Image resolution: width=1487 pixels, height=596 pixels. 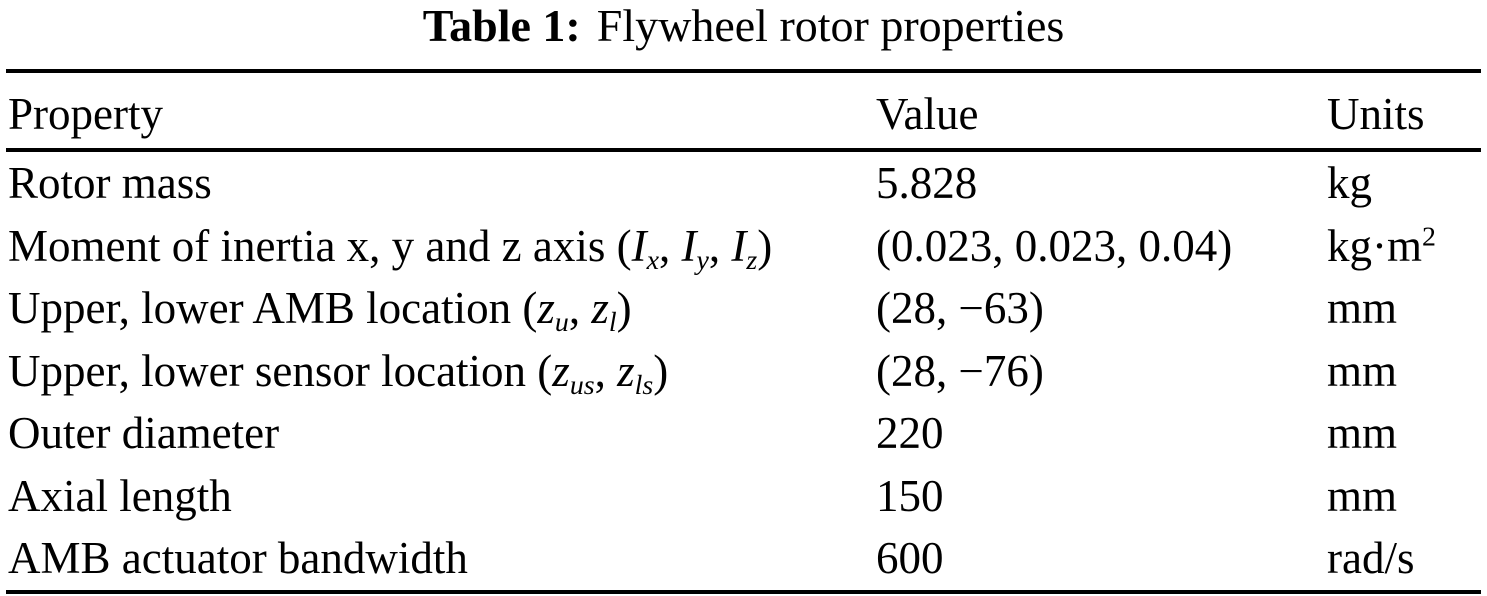 I want to click on table-row-amb-actuator-bandwidth: AMB actuator bandwidth 600 rad/s, so click(x=743, y=559).